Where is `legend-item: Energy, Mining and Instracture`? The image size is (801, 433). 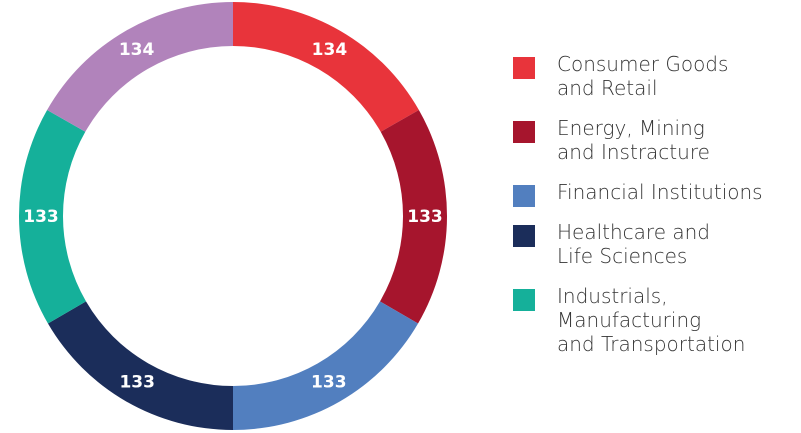 legend-item: Energy, Mining and Instracture is located at coordinates (657, 140).